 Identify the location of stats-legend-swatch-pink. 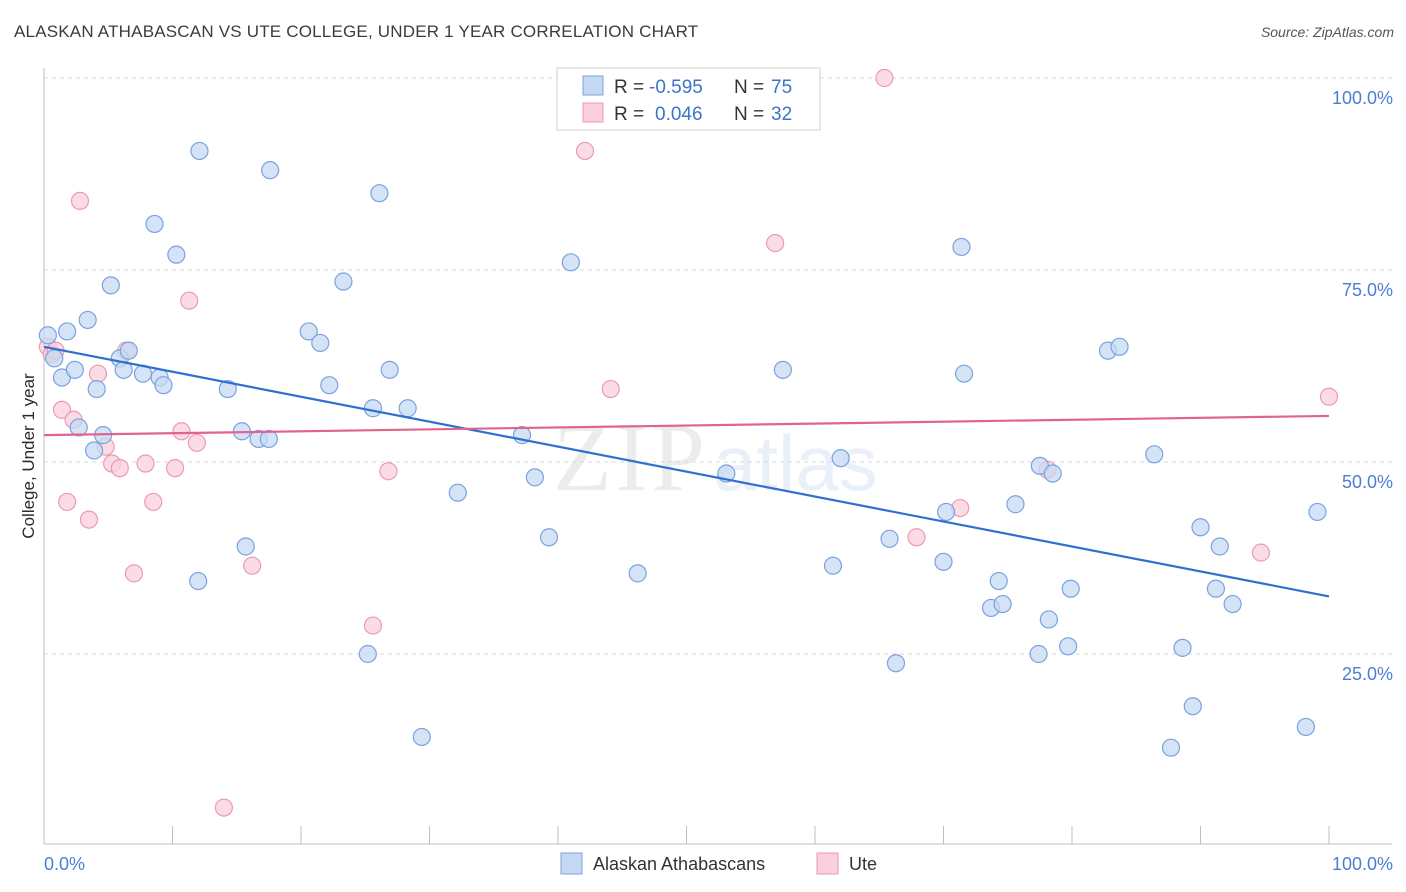
(593, 112).